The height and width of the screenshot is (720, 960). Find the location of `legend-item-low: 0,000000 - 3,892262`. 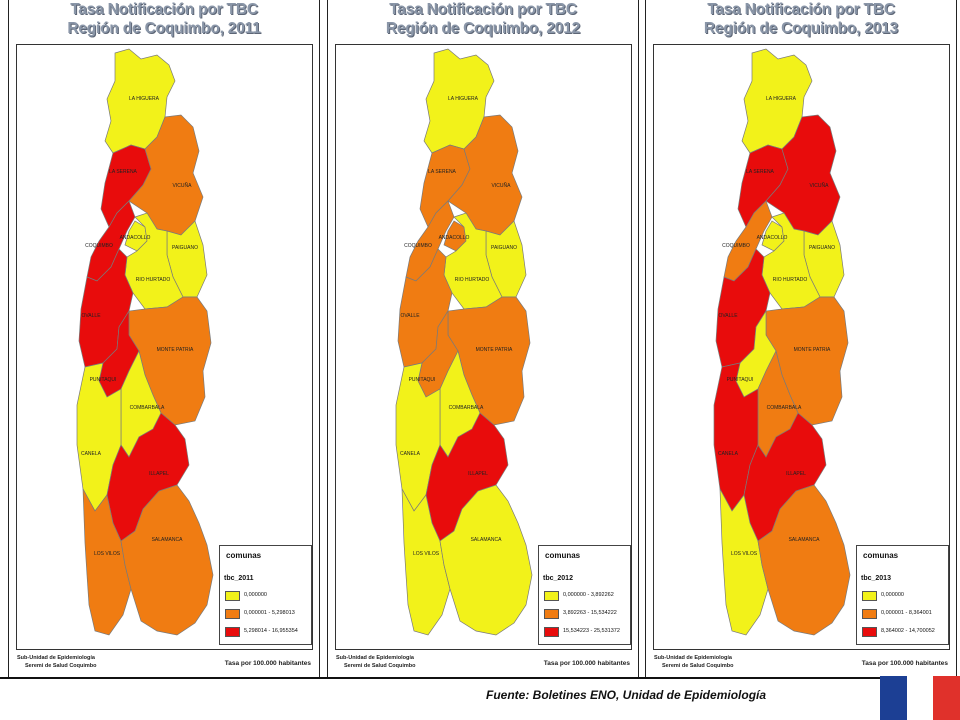

legend-item-low: 0,000000 - 3,892262 is located at coordinates (587, 597).